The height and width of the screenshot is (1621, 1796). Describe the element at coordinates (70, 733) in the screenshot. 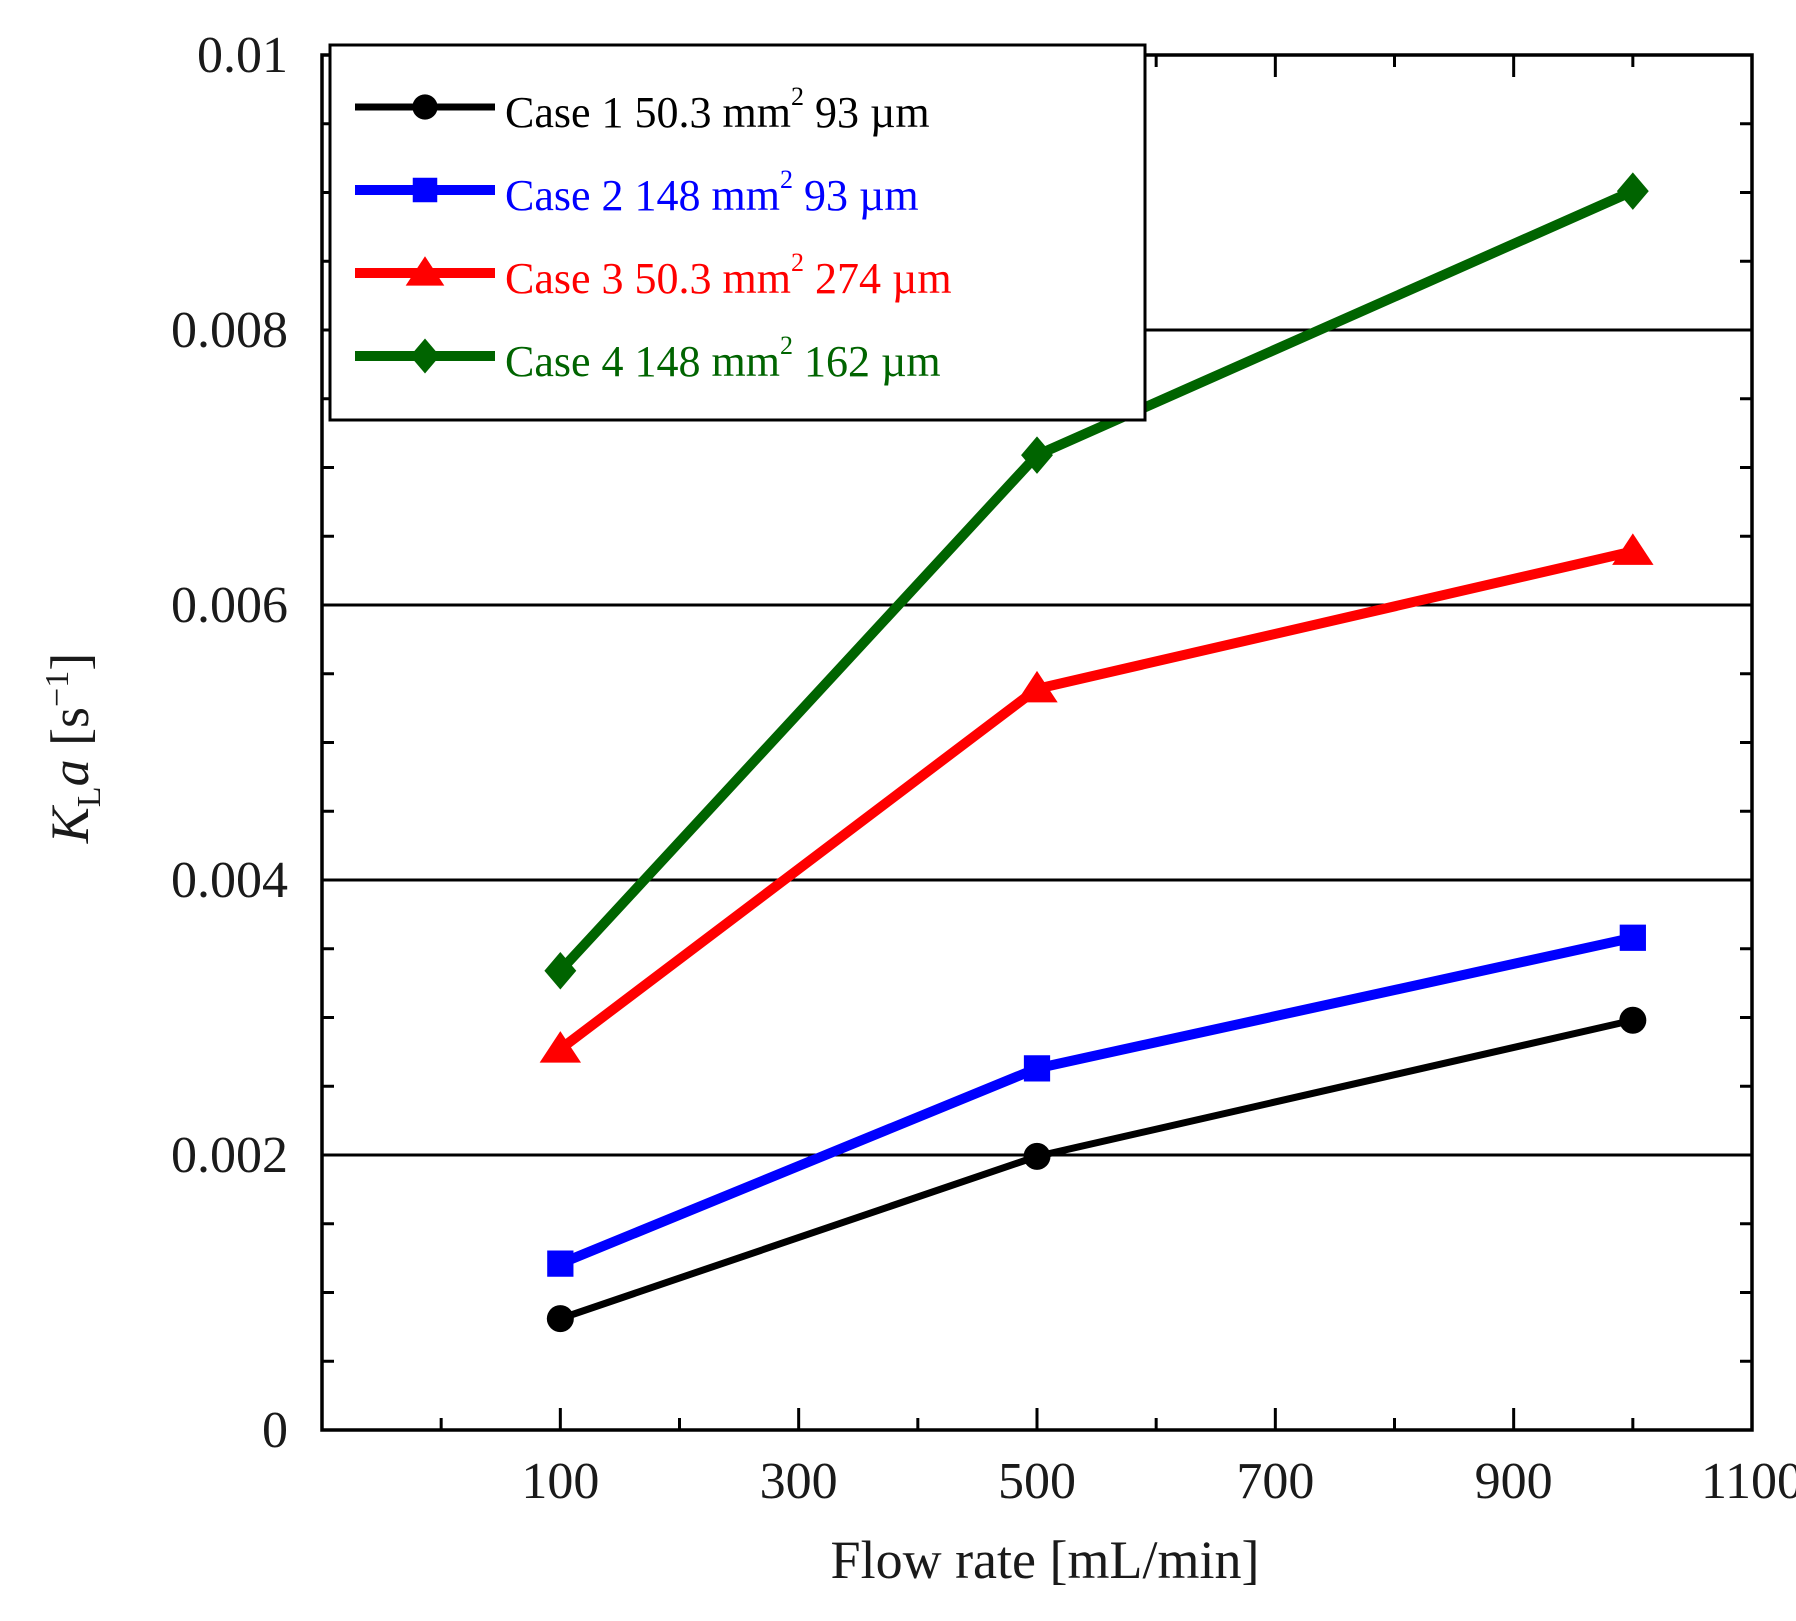

I see `y-axis-title-unit-open: [s` at that location.